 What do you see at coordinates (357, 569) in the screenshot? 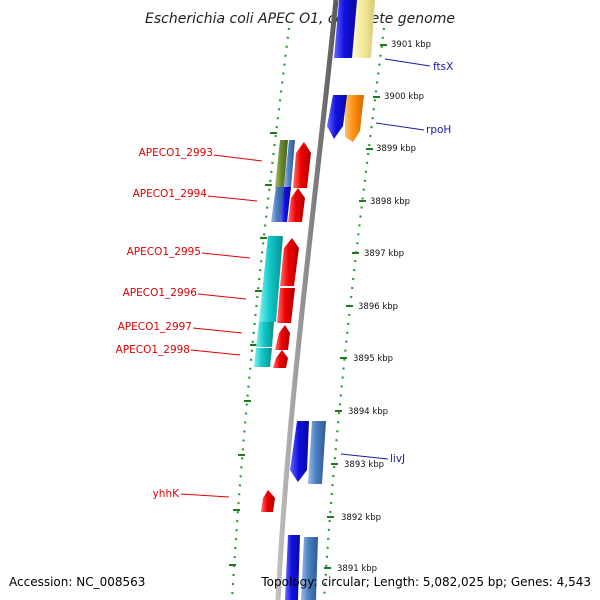
I see `kbp-label: 3891 kbp` at bounding box center [357, 569].